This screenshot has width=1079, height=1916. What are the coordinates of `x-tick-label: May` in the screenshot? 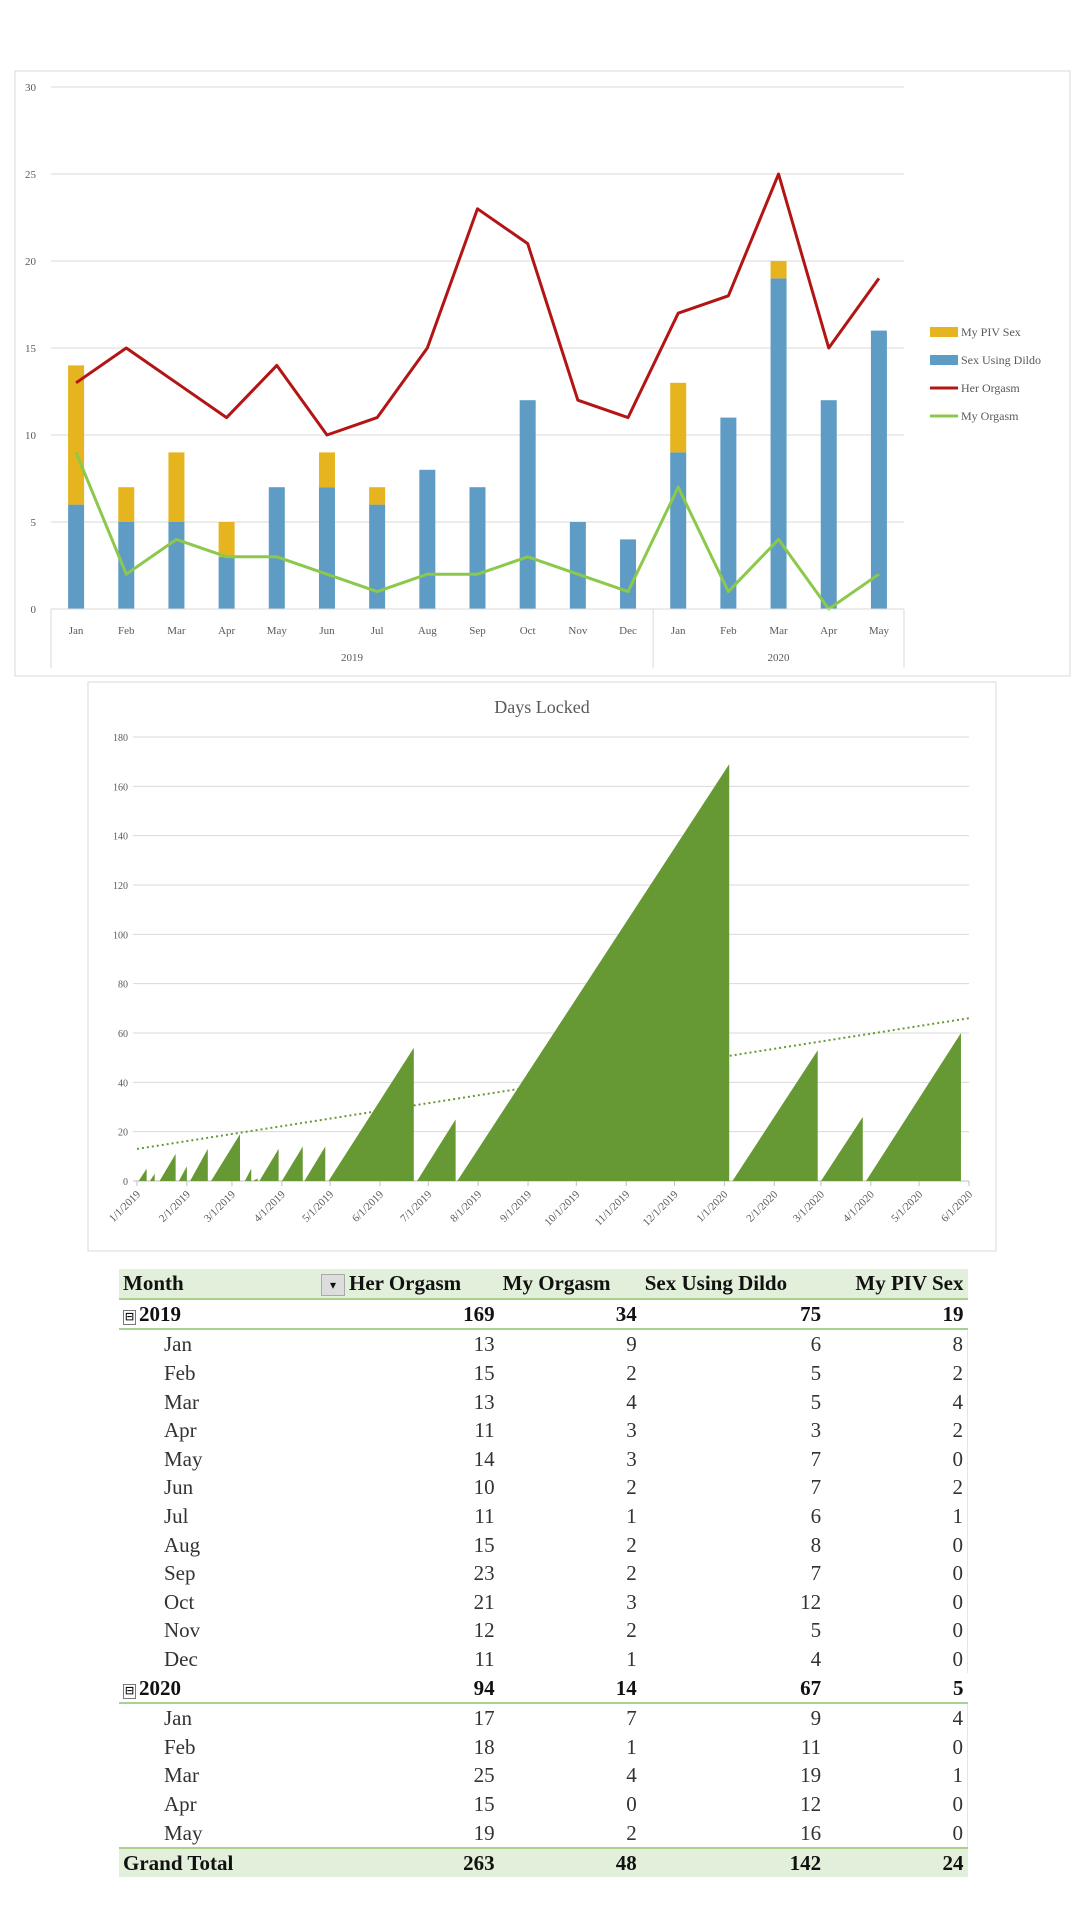 It's located at (879, 631).